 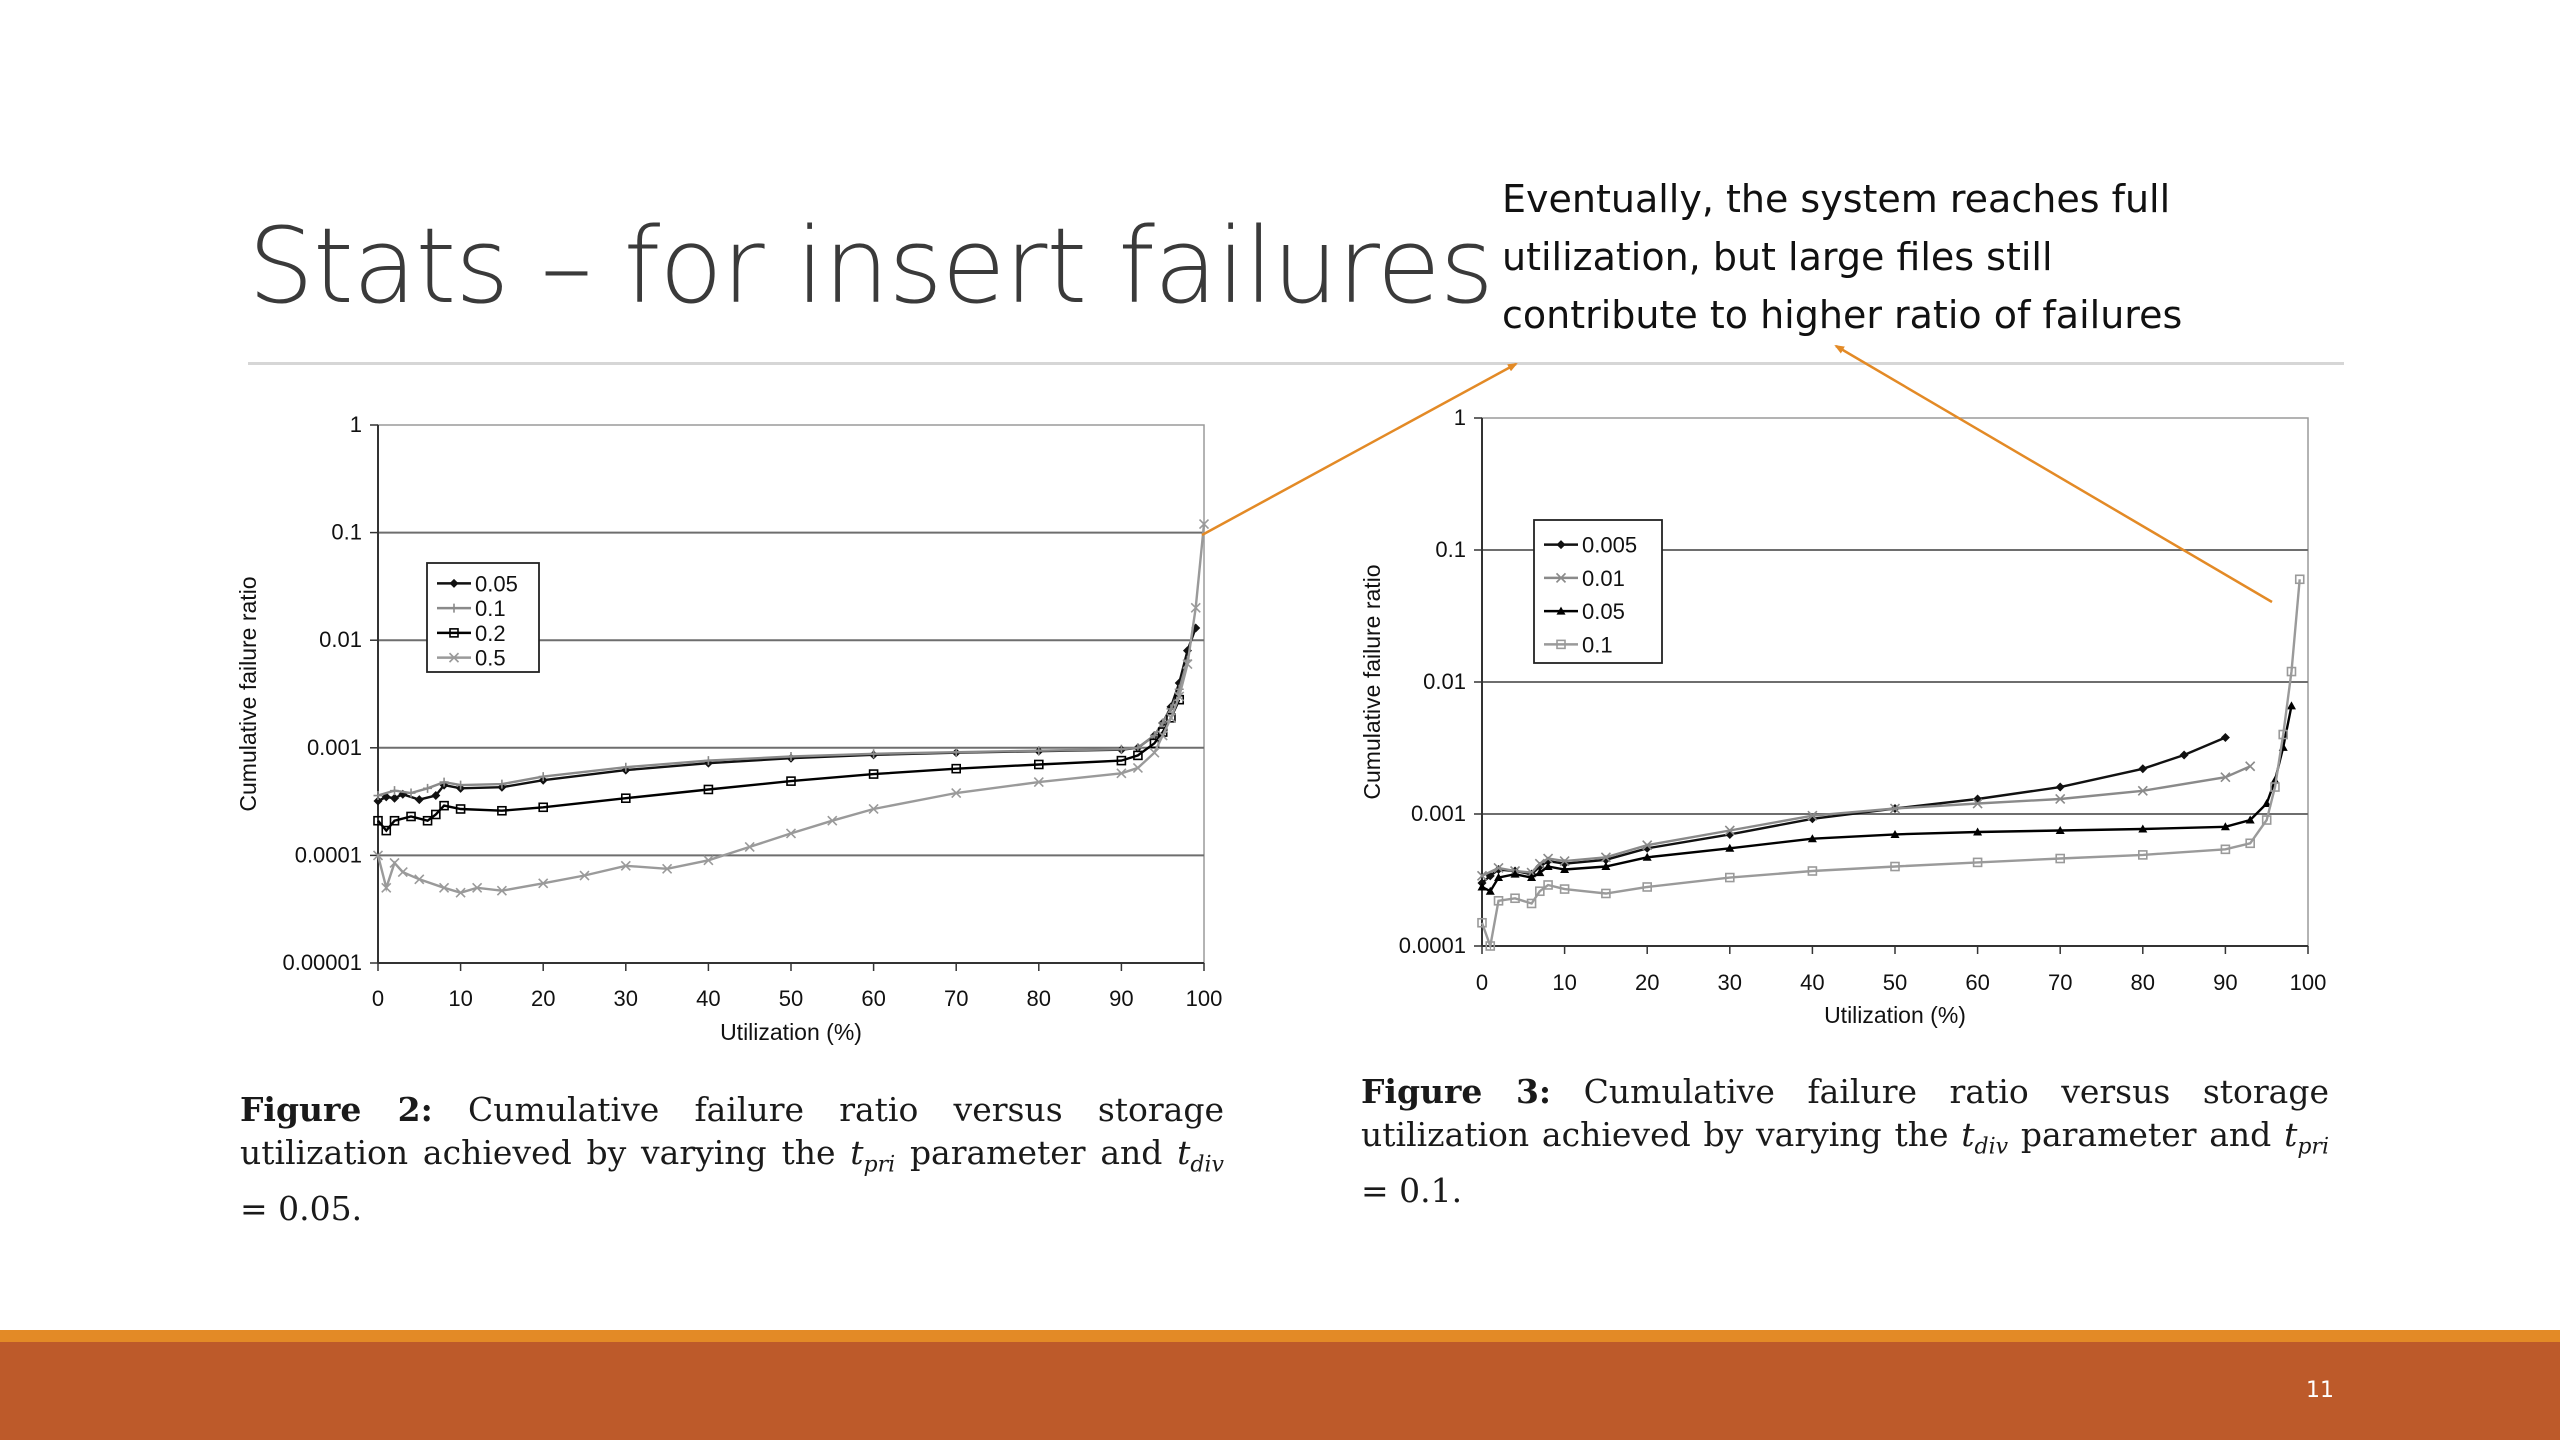 What do you see at coordinates (1609, 545) in the screenshot?
I see `legend-label: 0.005` at bounding box center [1609, 545].